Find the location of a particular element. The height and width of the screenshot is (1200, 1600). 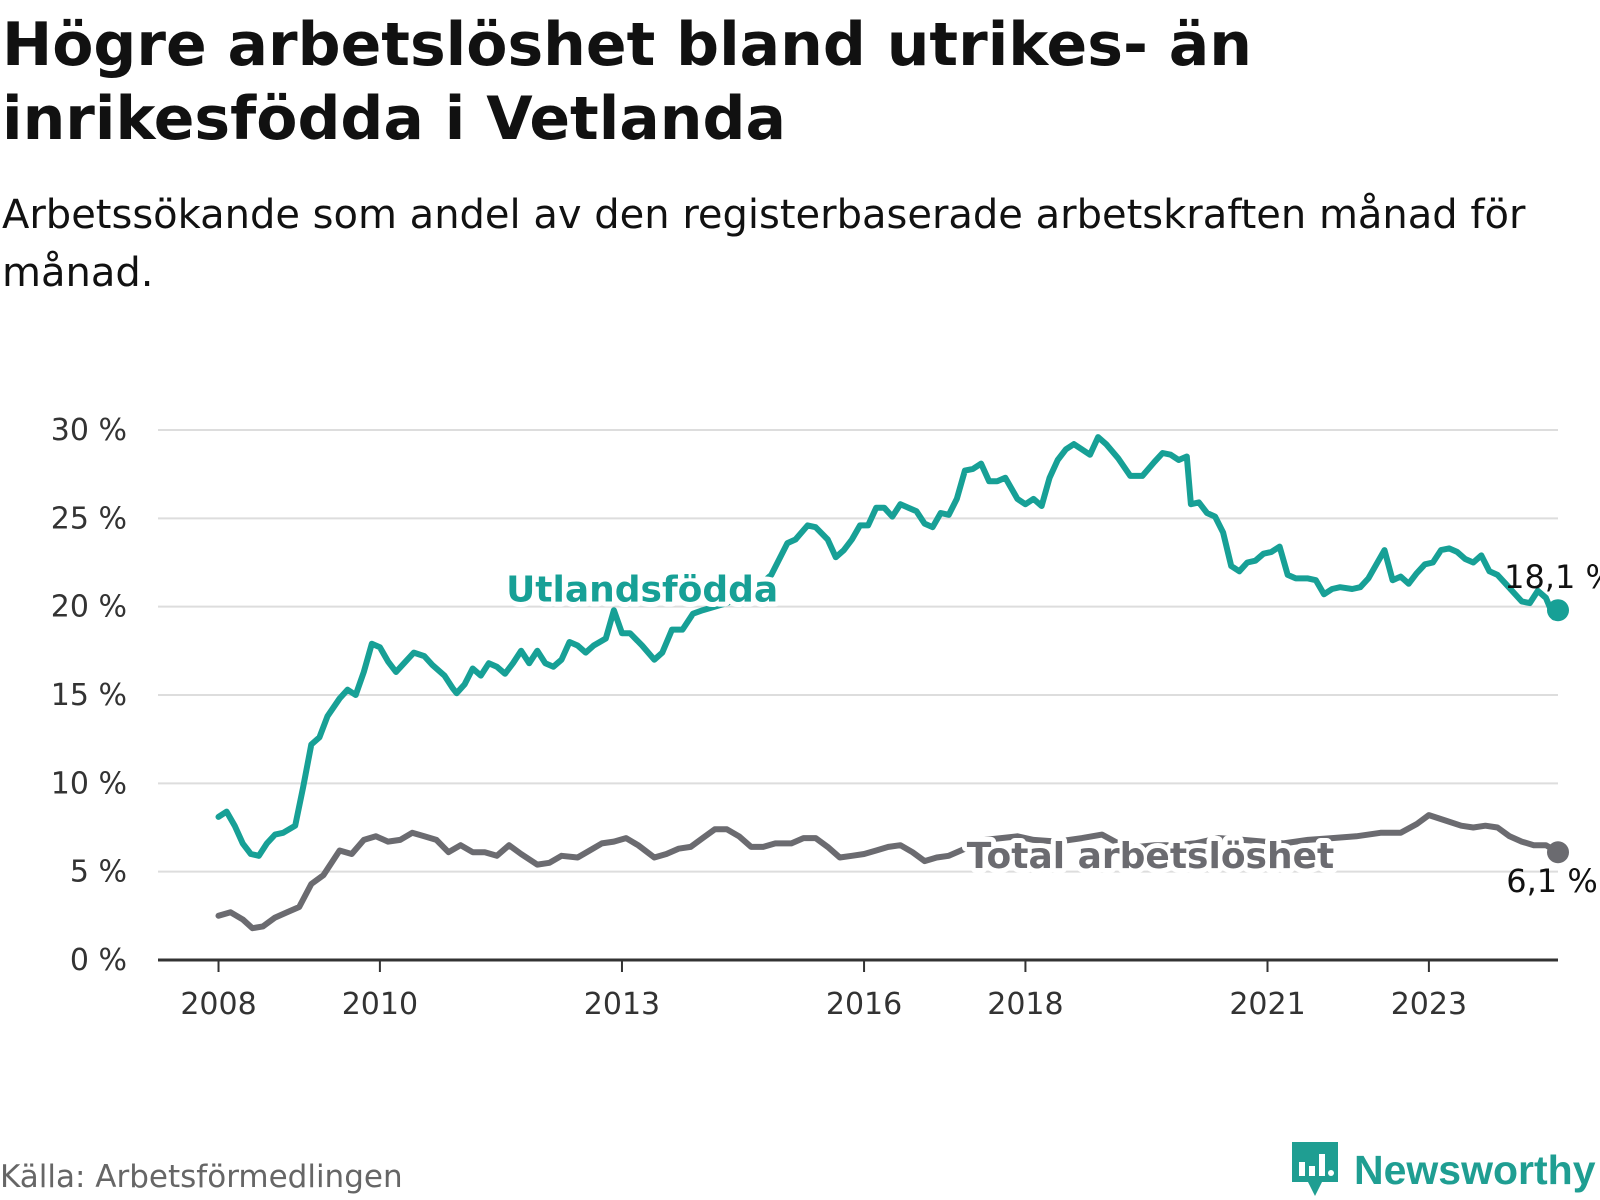

end-label-total: 6,1 % is located at coordinates (1551, 881).